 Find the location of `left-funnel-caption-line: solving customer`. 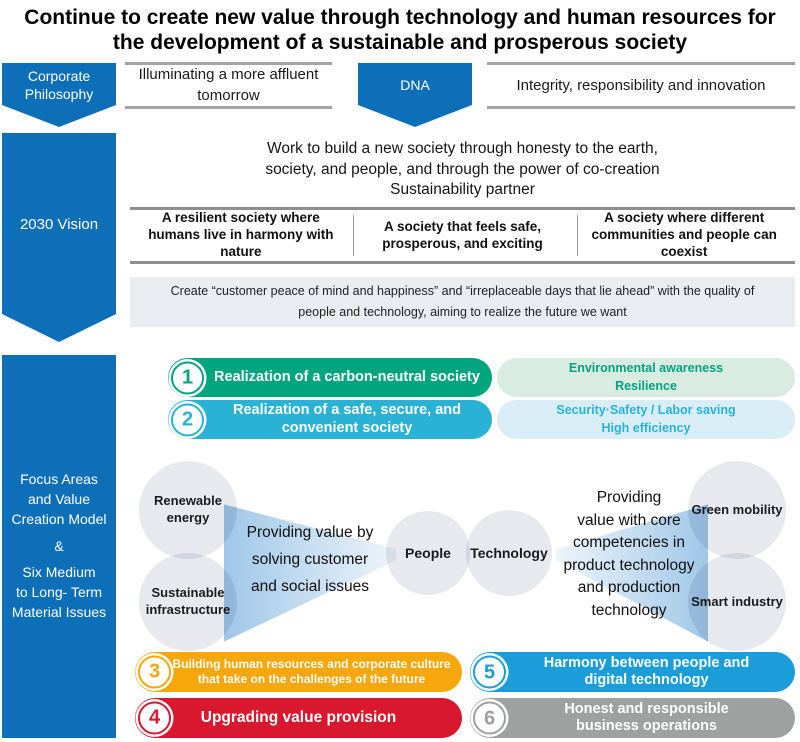

left-funnel-caption-line: solving customer is located at coordinates (310, 559).